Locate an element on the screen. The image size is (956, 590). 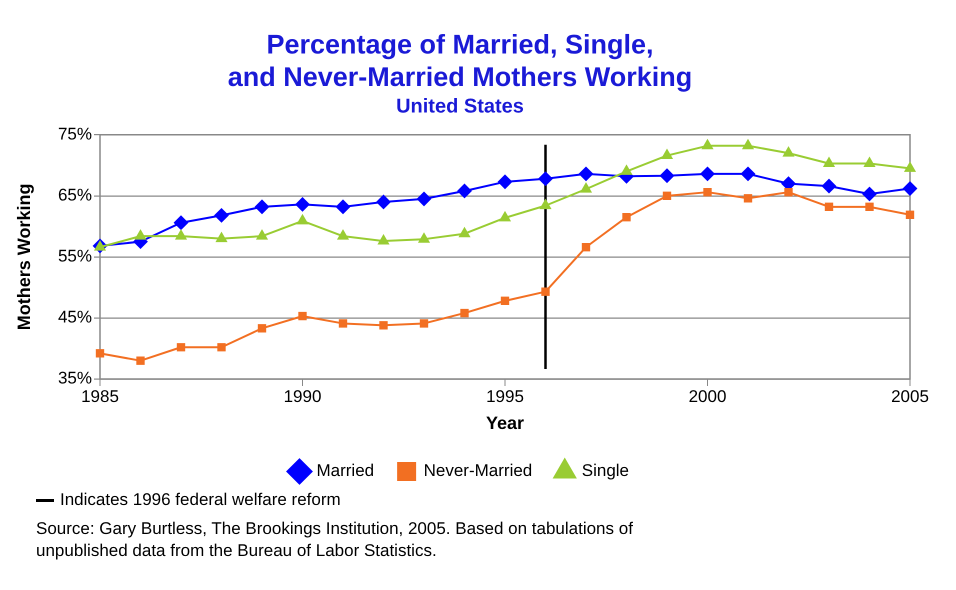
x-tick-label: 2005 is located at coordinates (910, 396).